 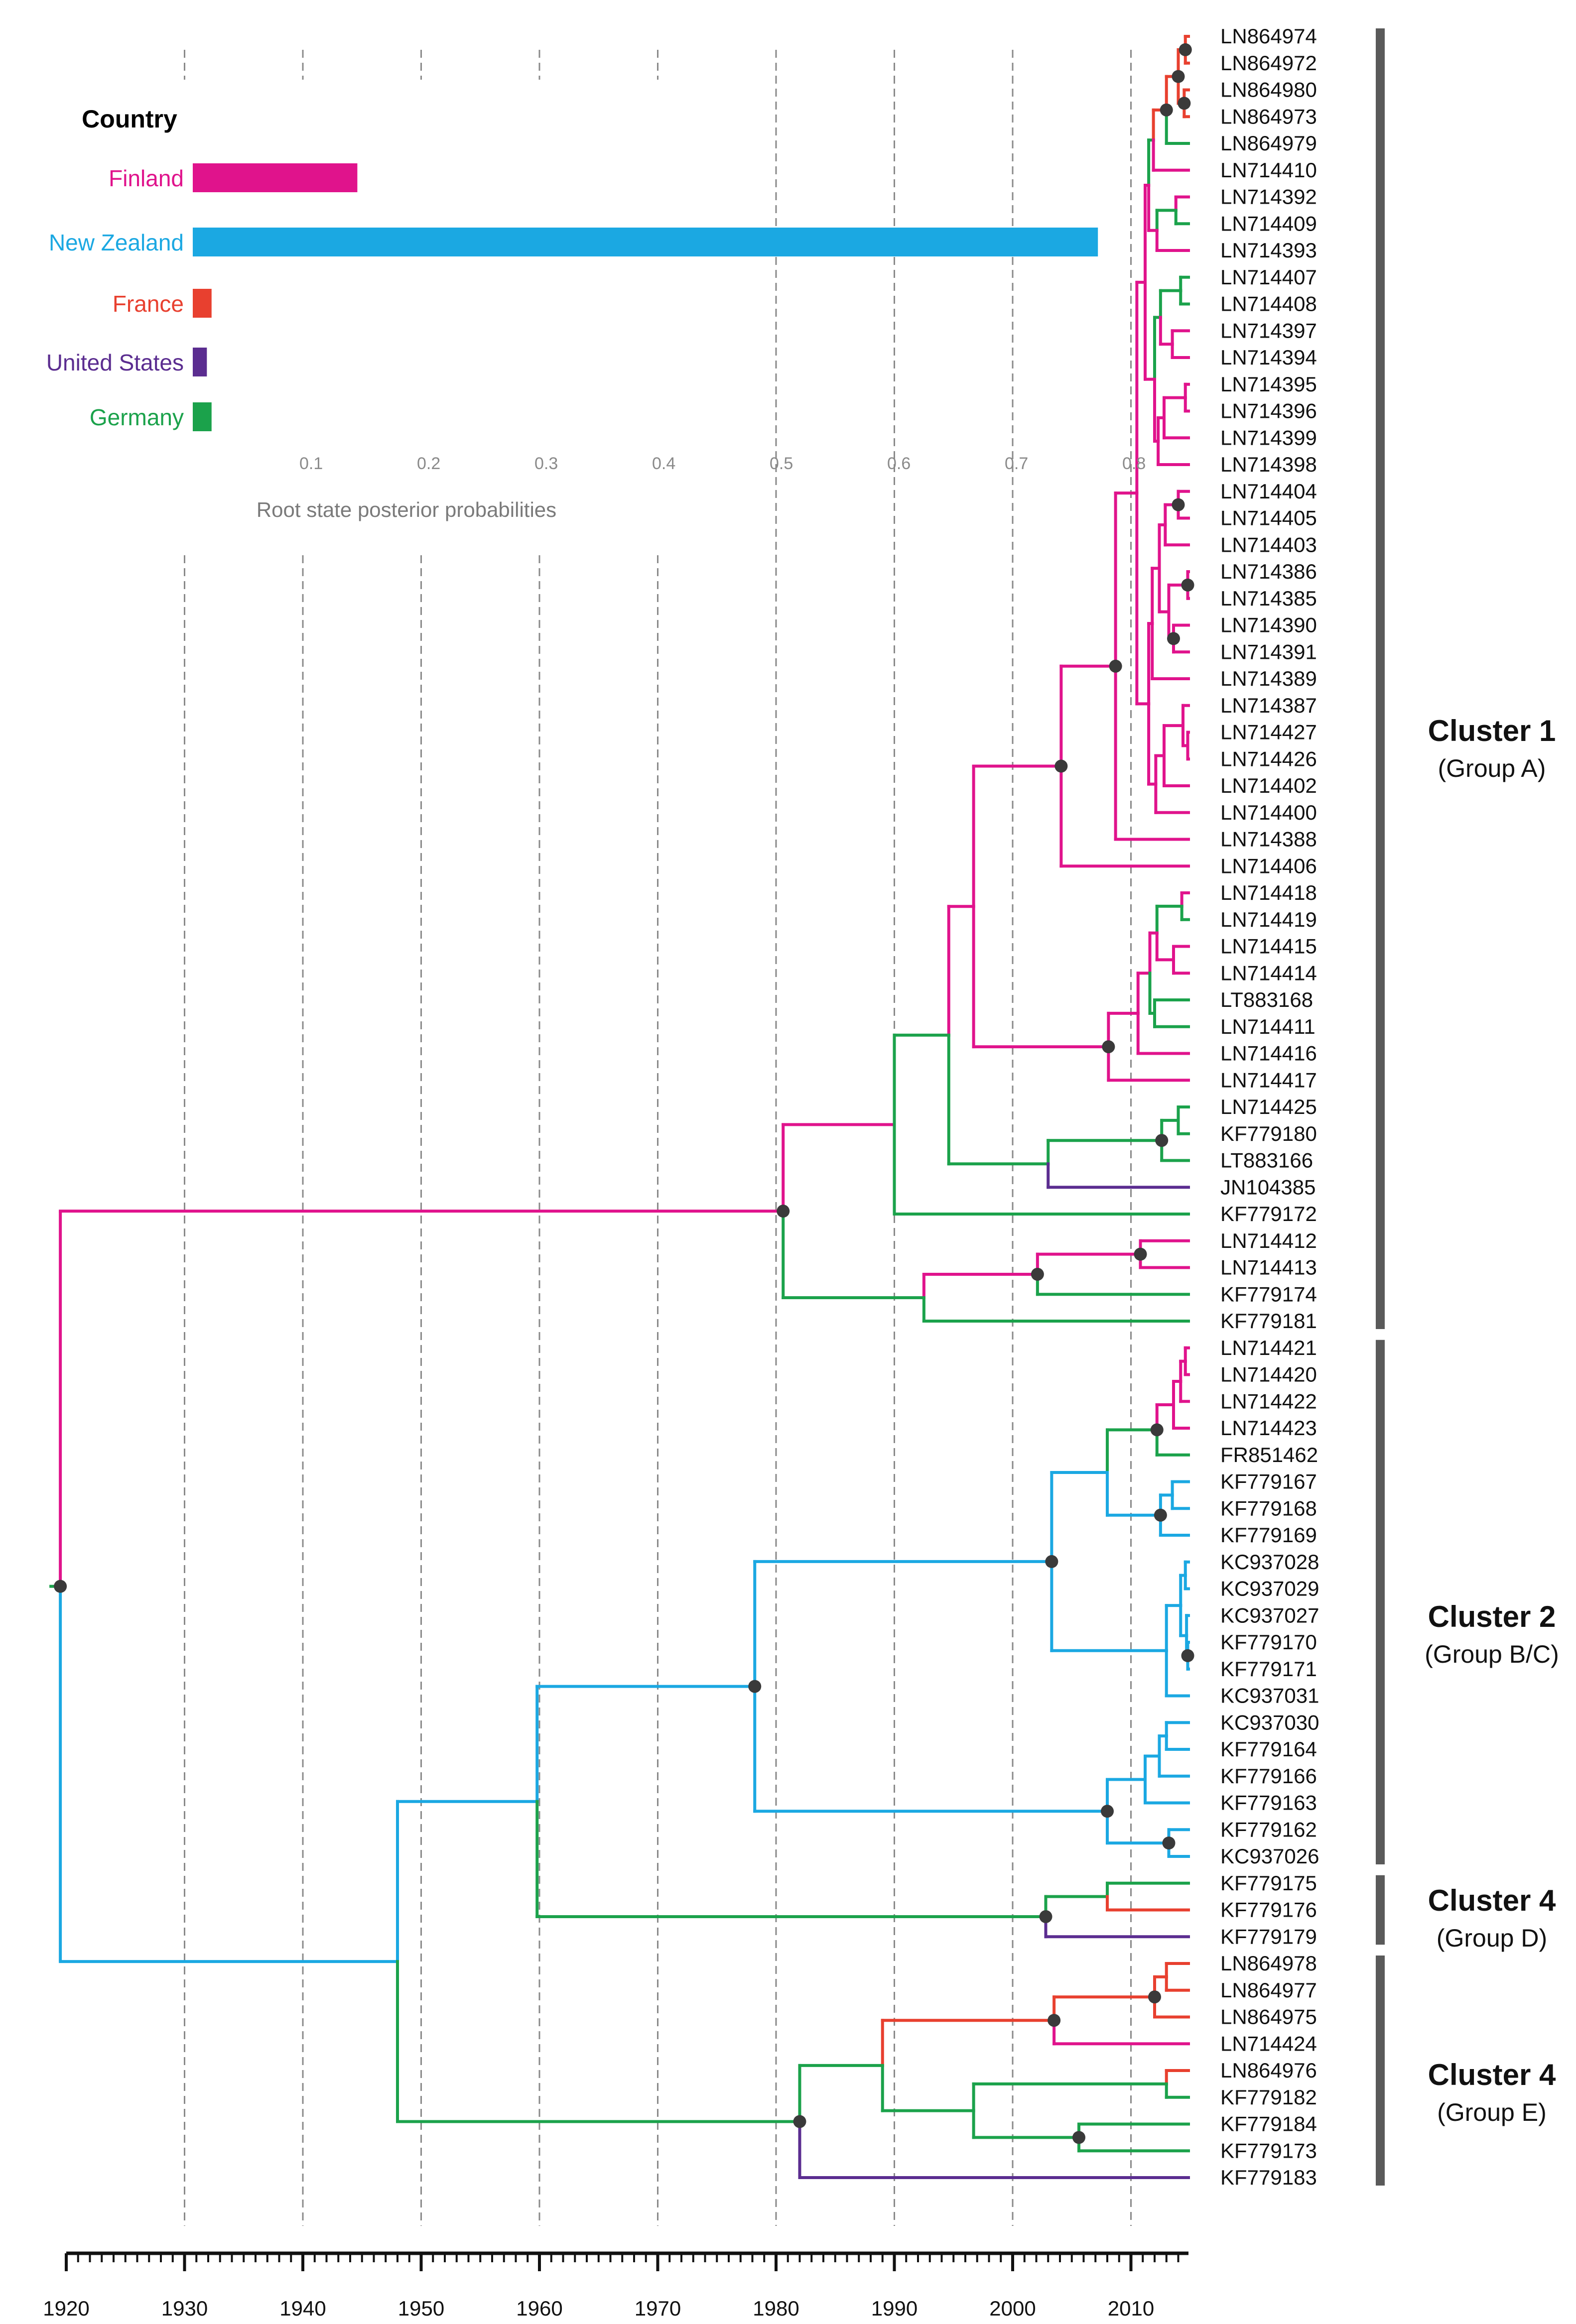 What do you see at coordinates (616, 2285) in the screenshot?
I see `time-axis: 1920 1930 1940 1950 1960 1970 1980 1990 2000 2010` at bounding box center [616, 2285].